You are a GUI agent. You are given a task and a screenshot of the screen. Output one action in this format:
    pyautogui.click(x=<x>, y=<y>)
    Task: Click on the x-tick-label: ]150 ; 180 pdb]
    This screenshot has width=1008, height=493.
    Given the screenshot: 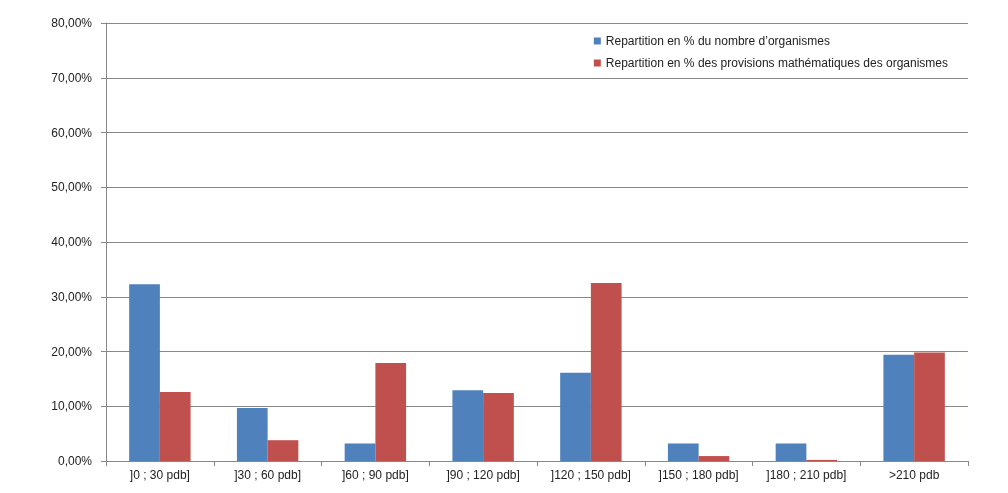 What is the action you would take?
    pyautogui.click(x=698, y=475)
    